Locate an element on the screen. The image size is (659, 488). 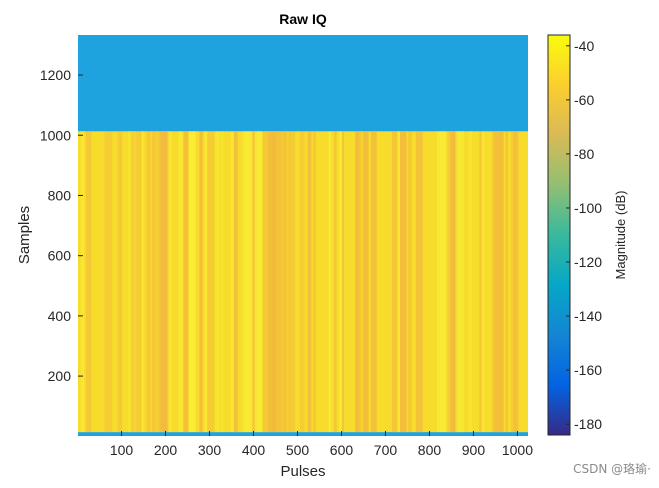
y-tick-label: 1200 is located at coordinates (55, 75).